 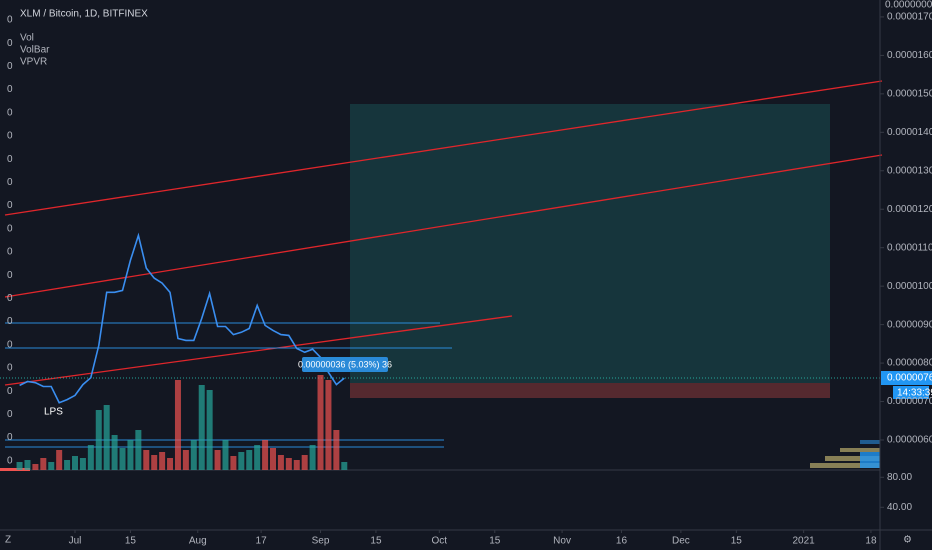 I want to click on pane-marker, so click(x=15, y=469).